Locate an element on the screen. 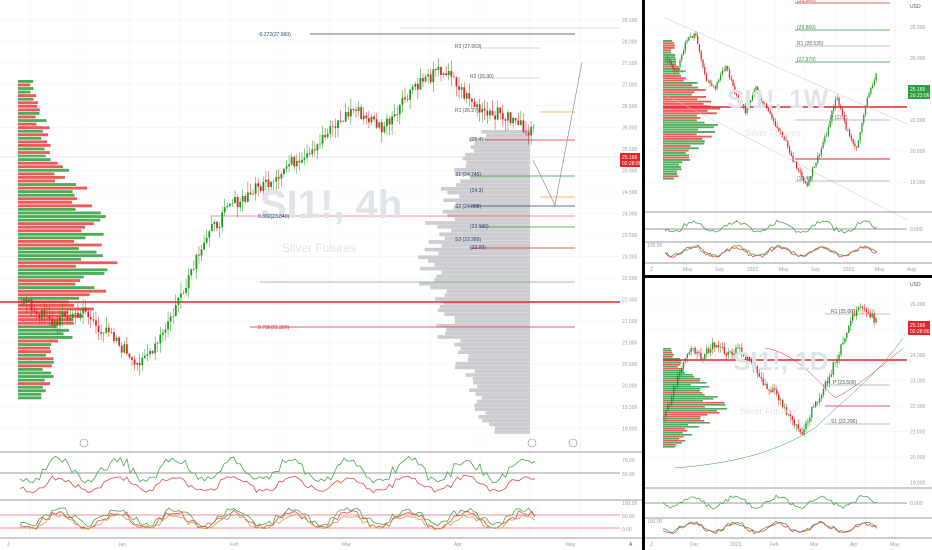  weekly-x-axis: Z May Sep 2022 May Sep 2023 May Aug is located at coordinates (788, 268).